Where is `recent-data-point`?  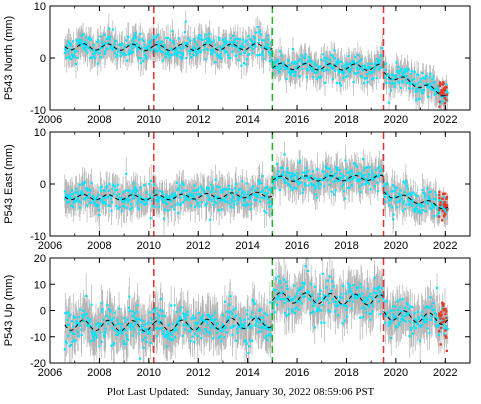 recent-data-point is located at coordinates (441, 90).